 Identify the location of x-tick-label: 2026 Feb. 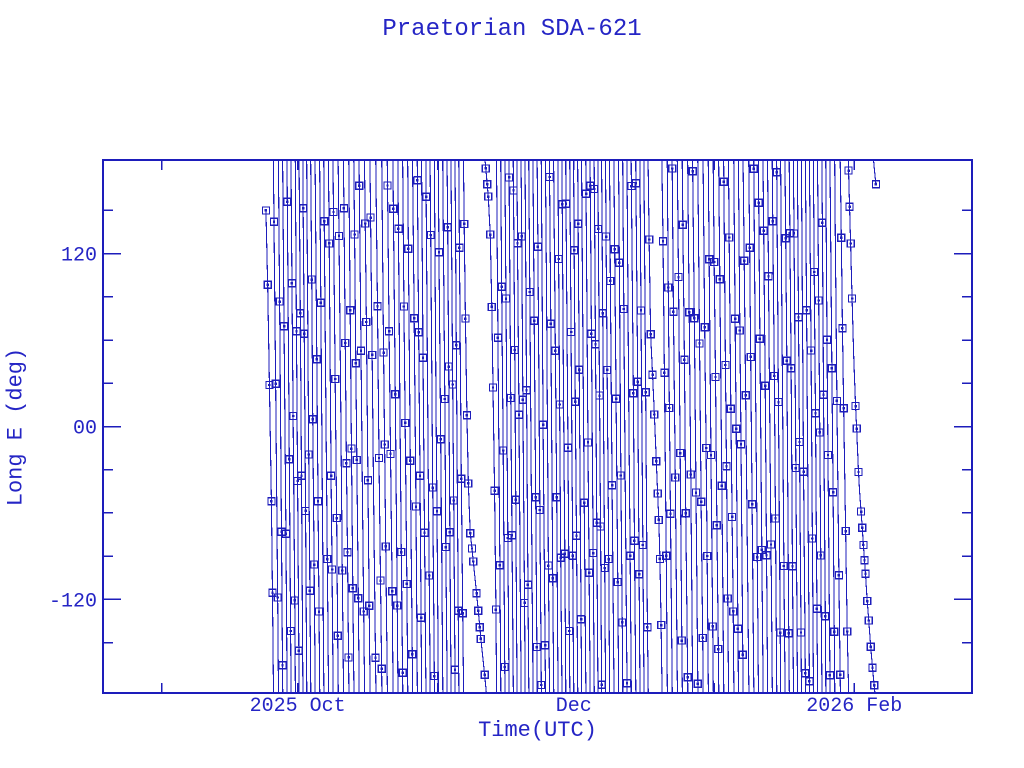
(854, 706).